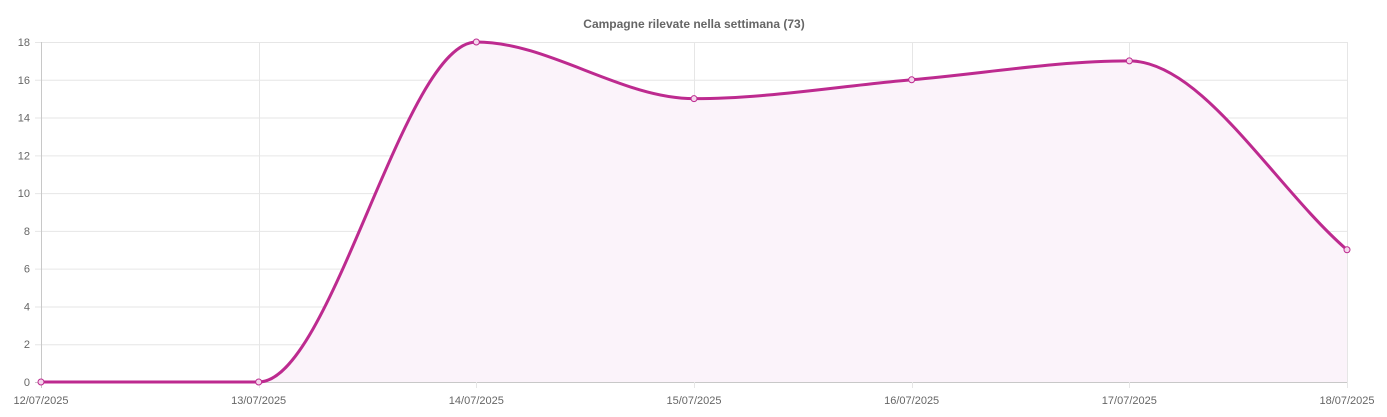  Describe the element at coordinates (40, 401) in the screenshot. I see `x-tick-label: 12/07/2025` at that location.